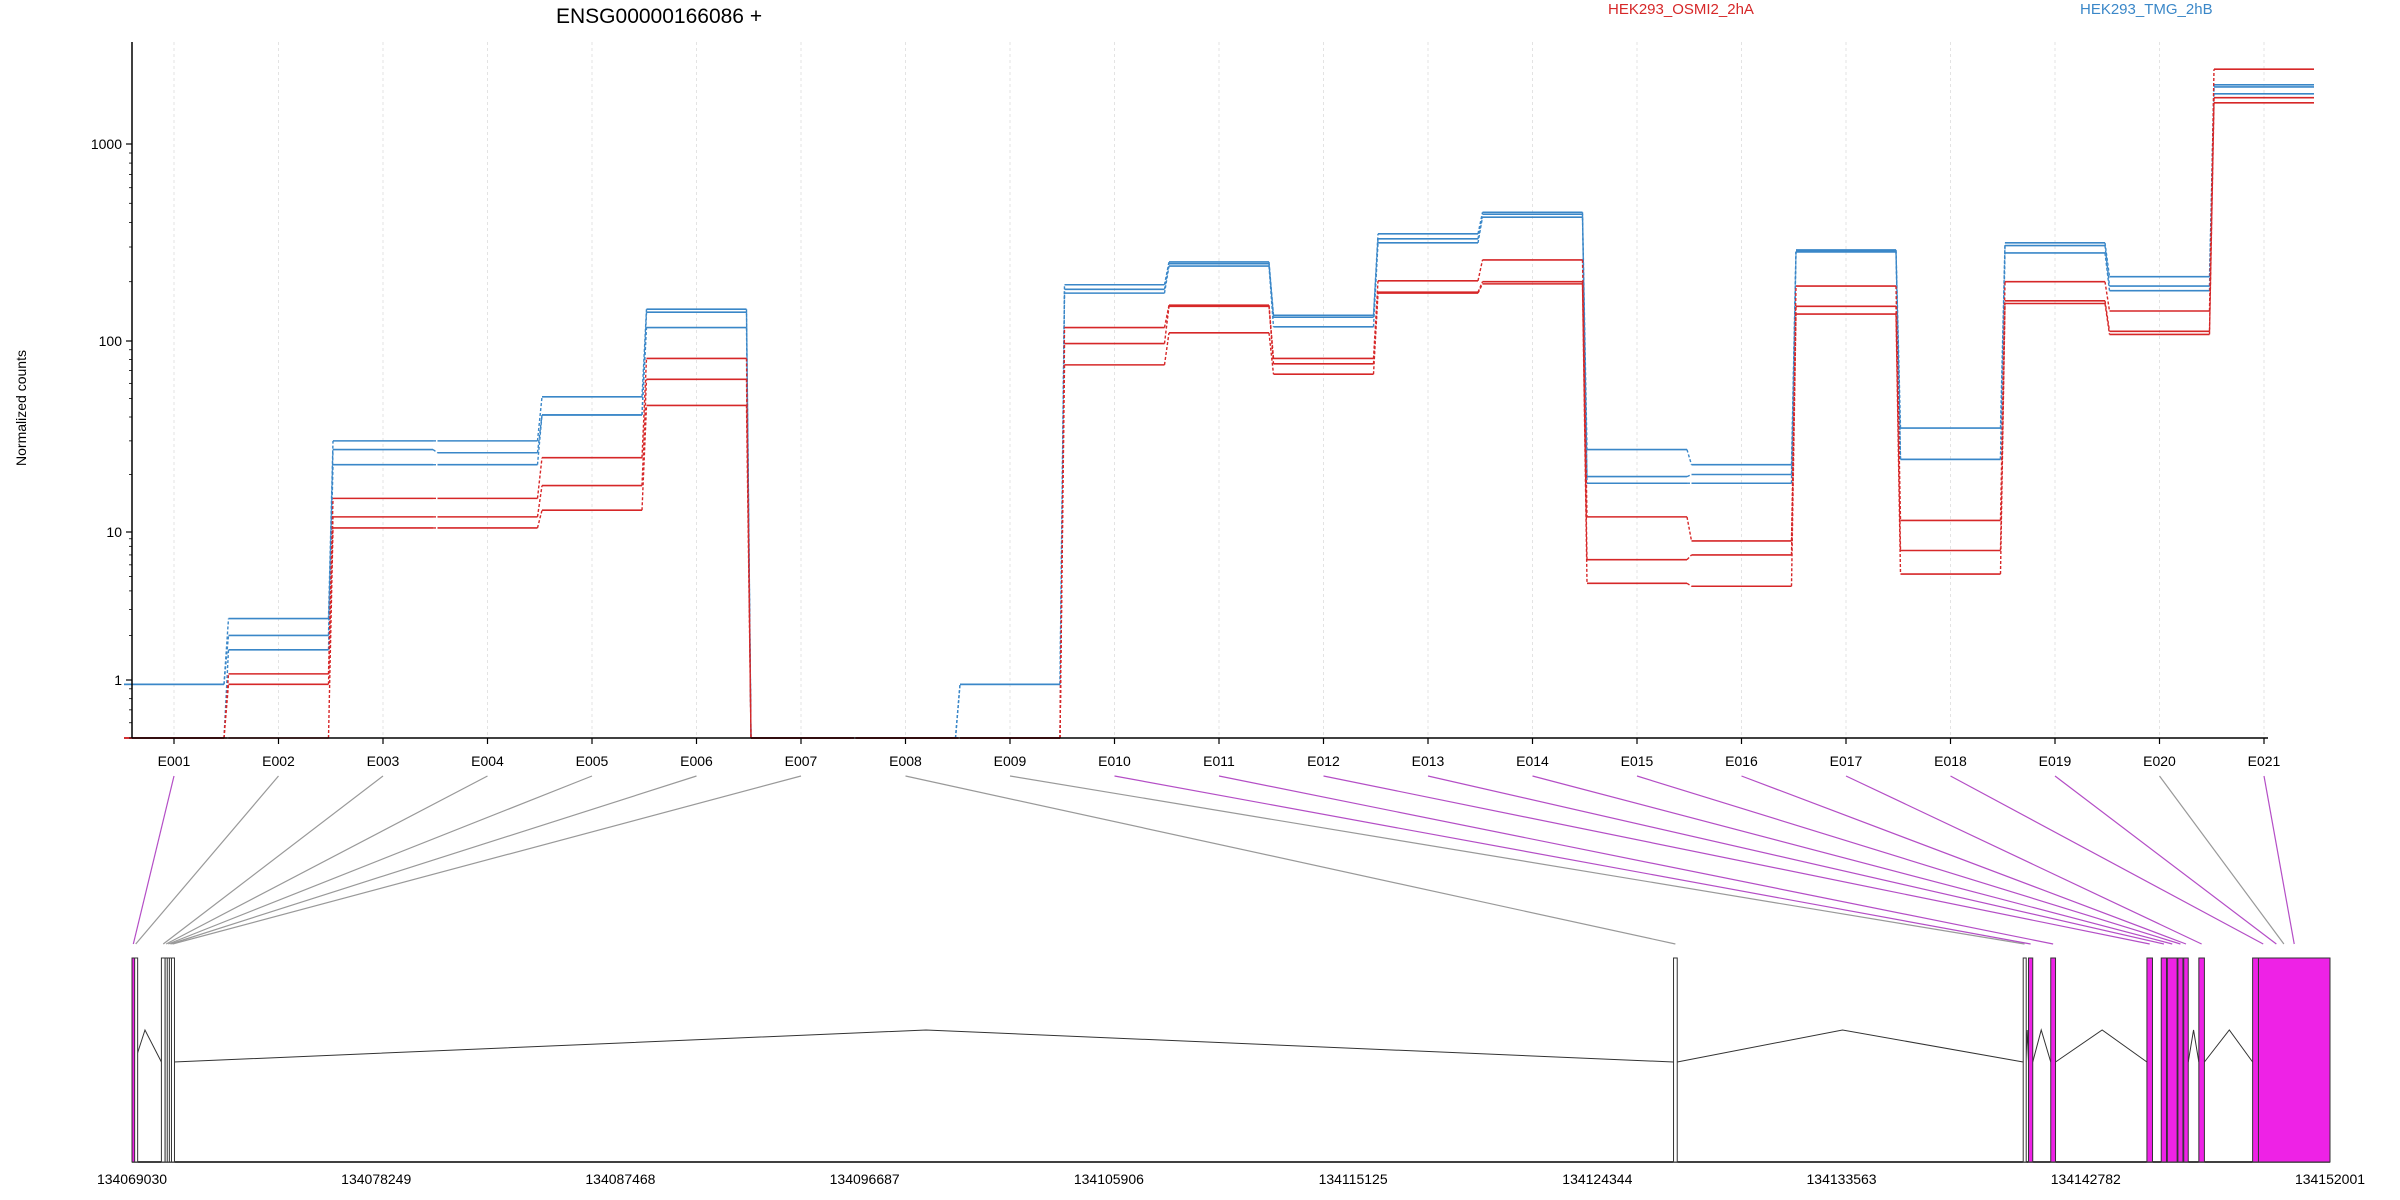  Describe the element at coordinates (1290, 860) in the screenshot. I see `connector-e008` at that location.